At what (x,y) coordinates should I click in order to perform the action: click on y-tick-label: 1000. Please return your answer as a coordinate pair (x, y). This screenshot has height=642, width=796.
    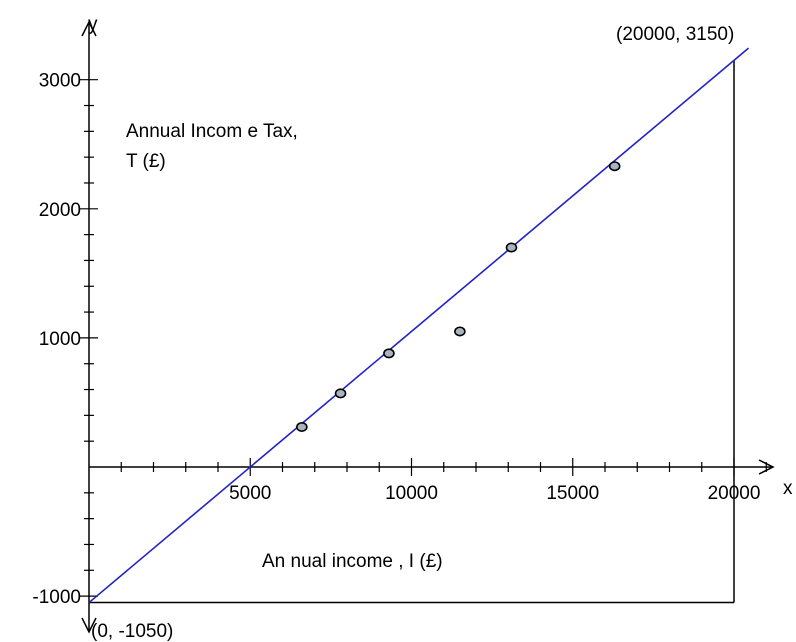
    Looking at the image, I should click on (60, 339).